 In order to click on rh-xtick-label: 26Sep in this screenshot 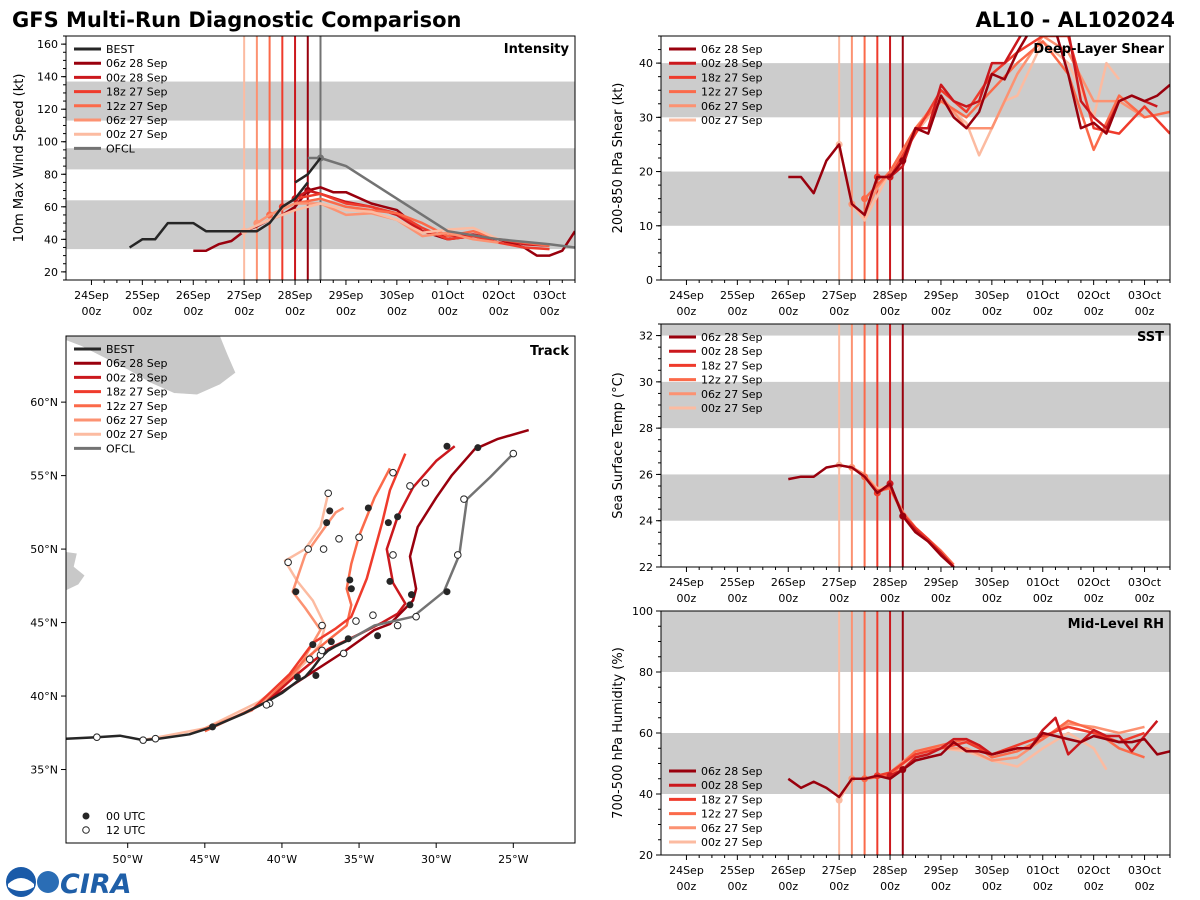, I will do `click(788, 870)`.